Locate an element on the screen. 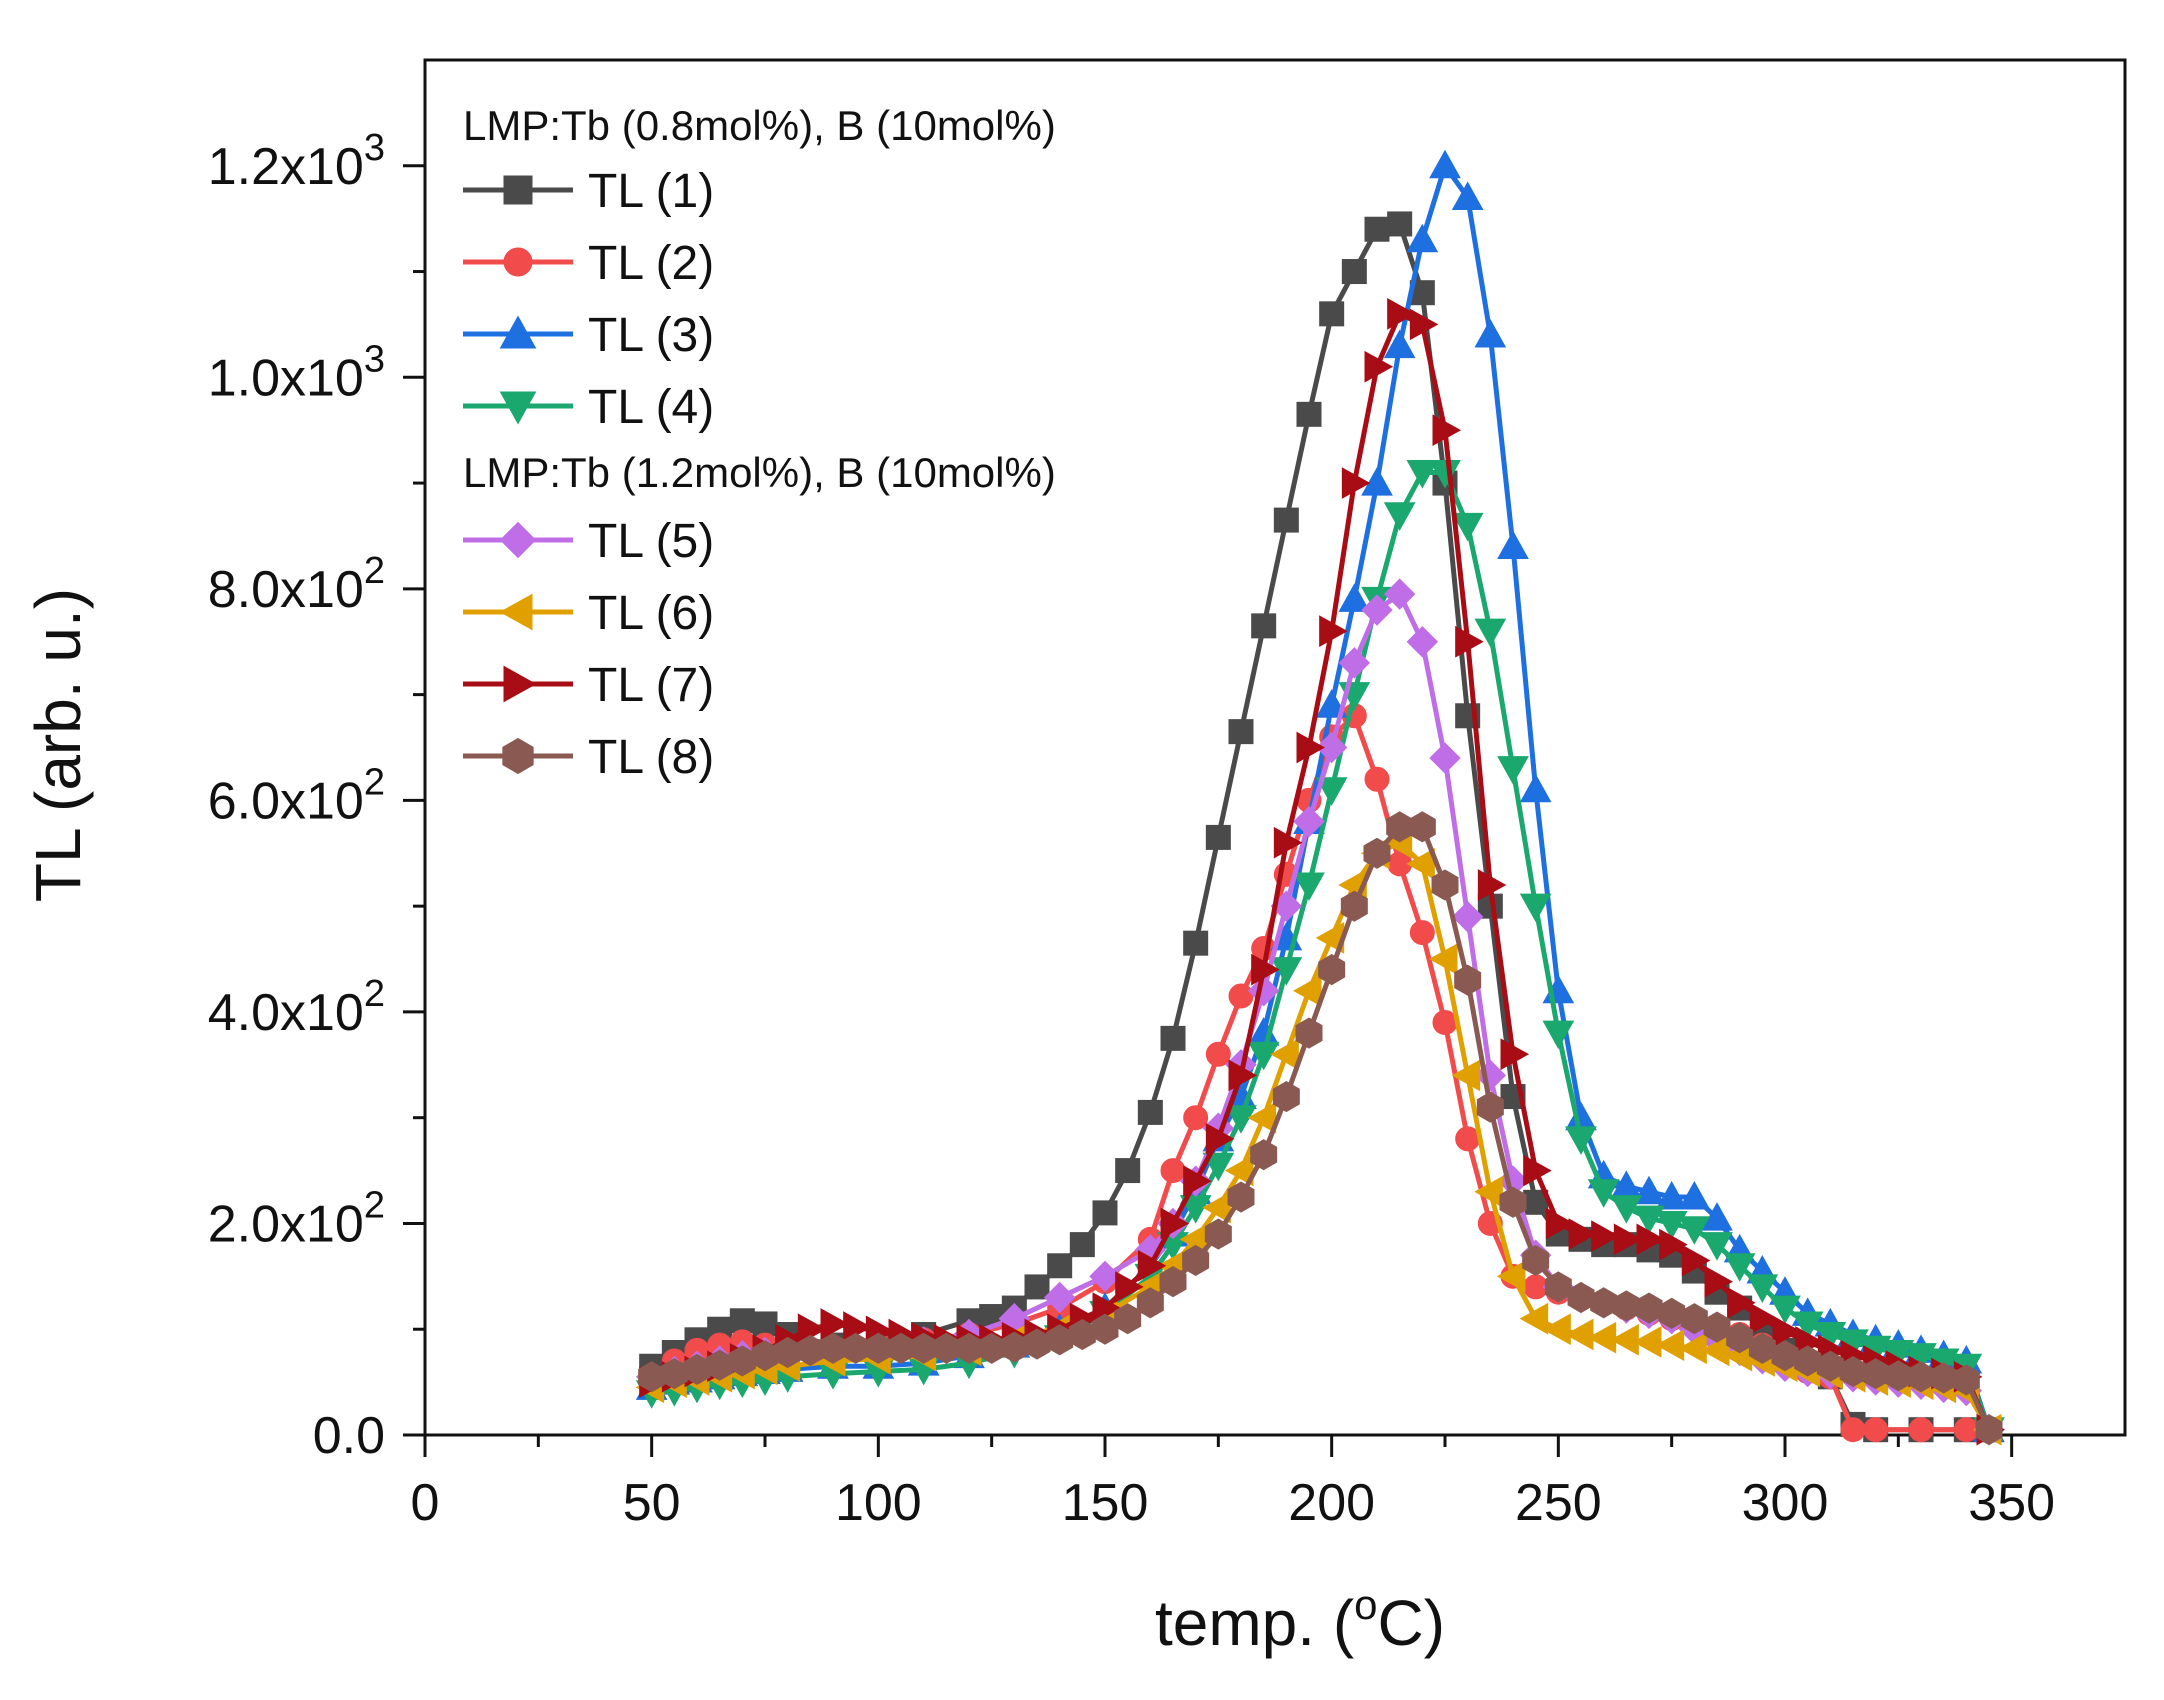 The width and height of the screenshot is (2164, 1700). x-tick-label: 200 is located at coordinates (1331, 1503).